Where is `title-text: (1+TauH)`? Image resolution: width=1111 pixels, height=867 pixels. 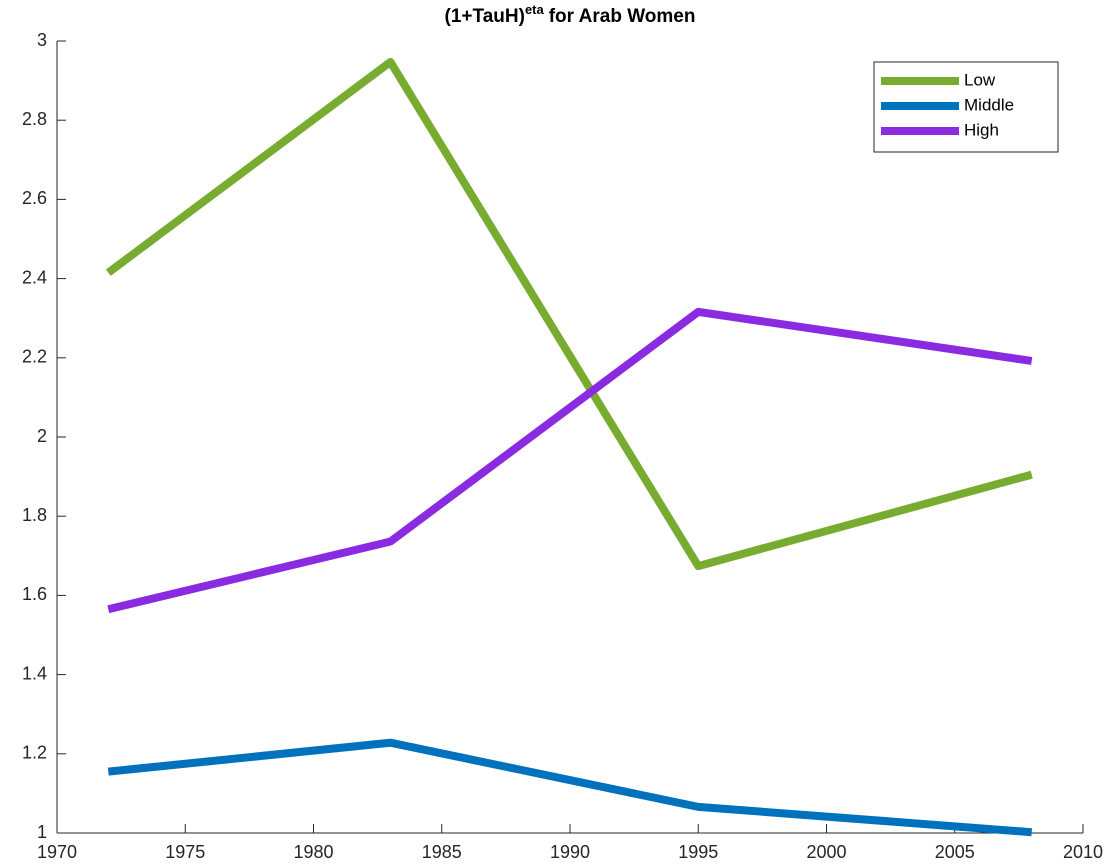 title-text: (1+TauH) is located at coordinates (485, 16).